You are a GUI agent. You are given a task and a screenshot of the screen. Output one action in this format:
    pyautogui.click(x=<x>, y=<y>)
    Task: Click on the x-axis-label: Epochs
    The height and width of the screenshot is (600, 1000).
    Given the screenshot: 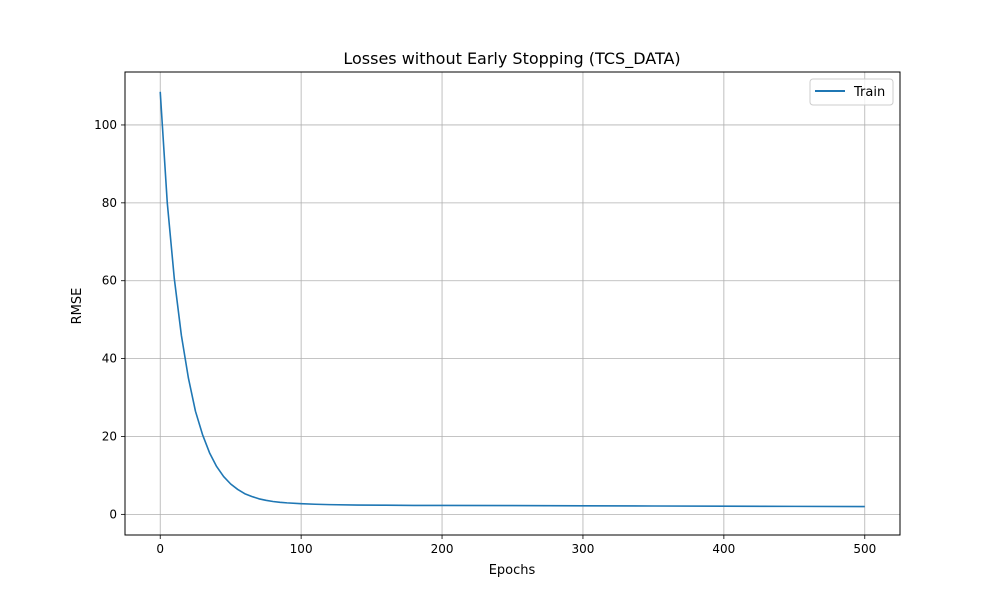 What is the action you would take?
    pyautogui.click(x=512, y=570)
    